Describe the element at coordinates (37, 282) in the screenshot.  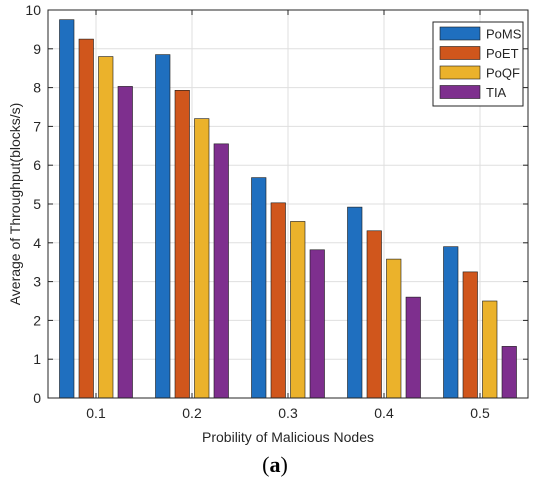
I see `y-tick-label: 3` at that location.